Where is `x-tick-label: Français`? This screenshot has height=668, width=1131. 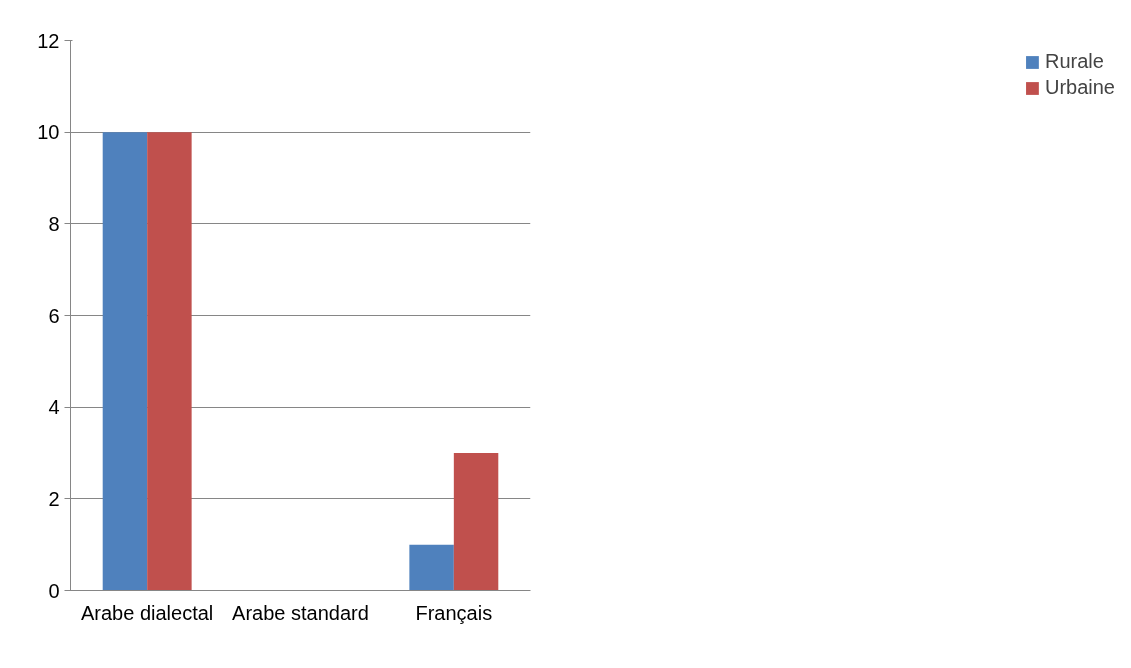 x-tick-label: Français is located at coordinates (454, 612).